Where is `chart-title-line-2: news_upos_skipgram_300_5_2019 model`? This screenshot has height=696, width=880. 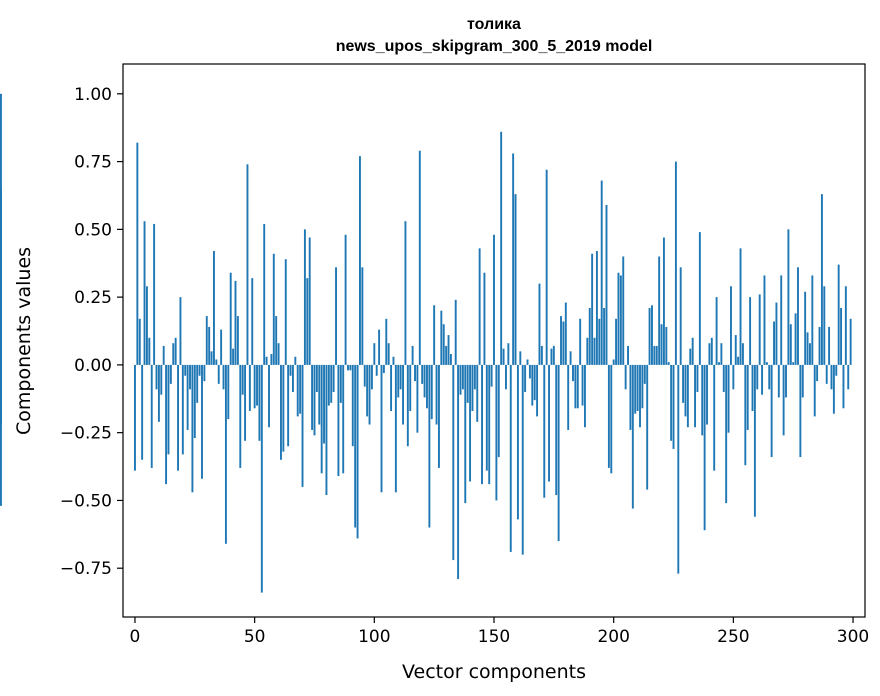 chart-title-line-2: news_upos_skipgram_300_5_2019 model is located at coordinates (494, 46).